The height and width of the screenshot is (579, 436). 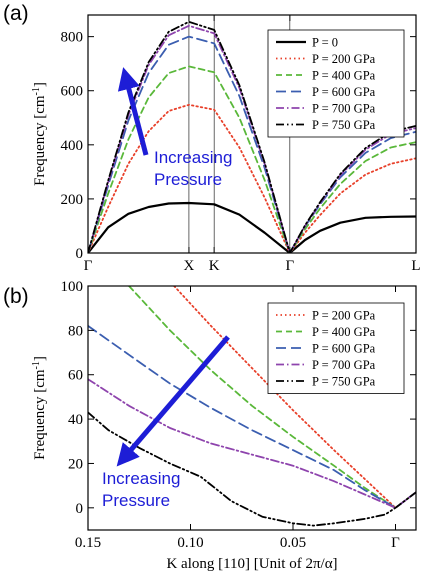 What do you see at coordinates (173, 401) in the screenshot?
I see `pressure-arrow-b` at bounding box center [173, 401].